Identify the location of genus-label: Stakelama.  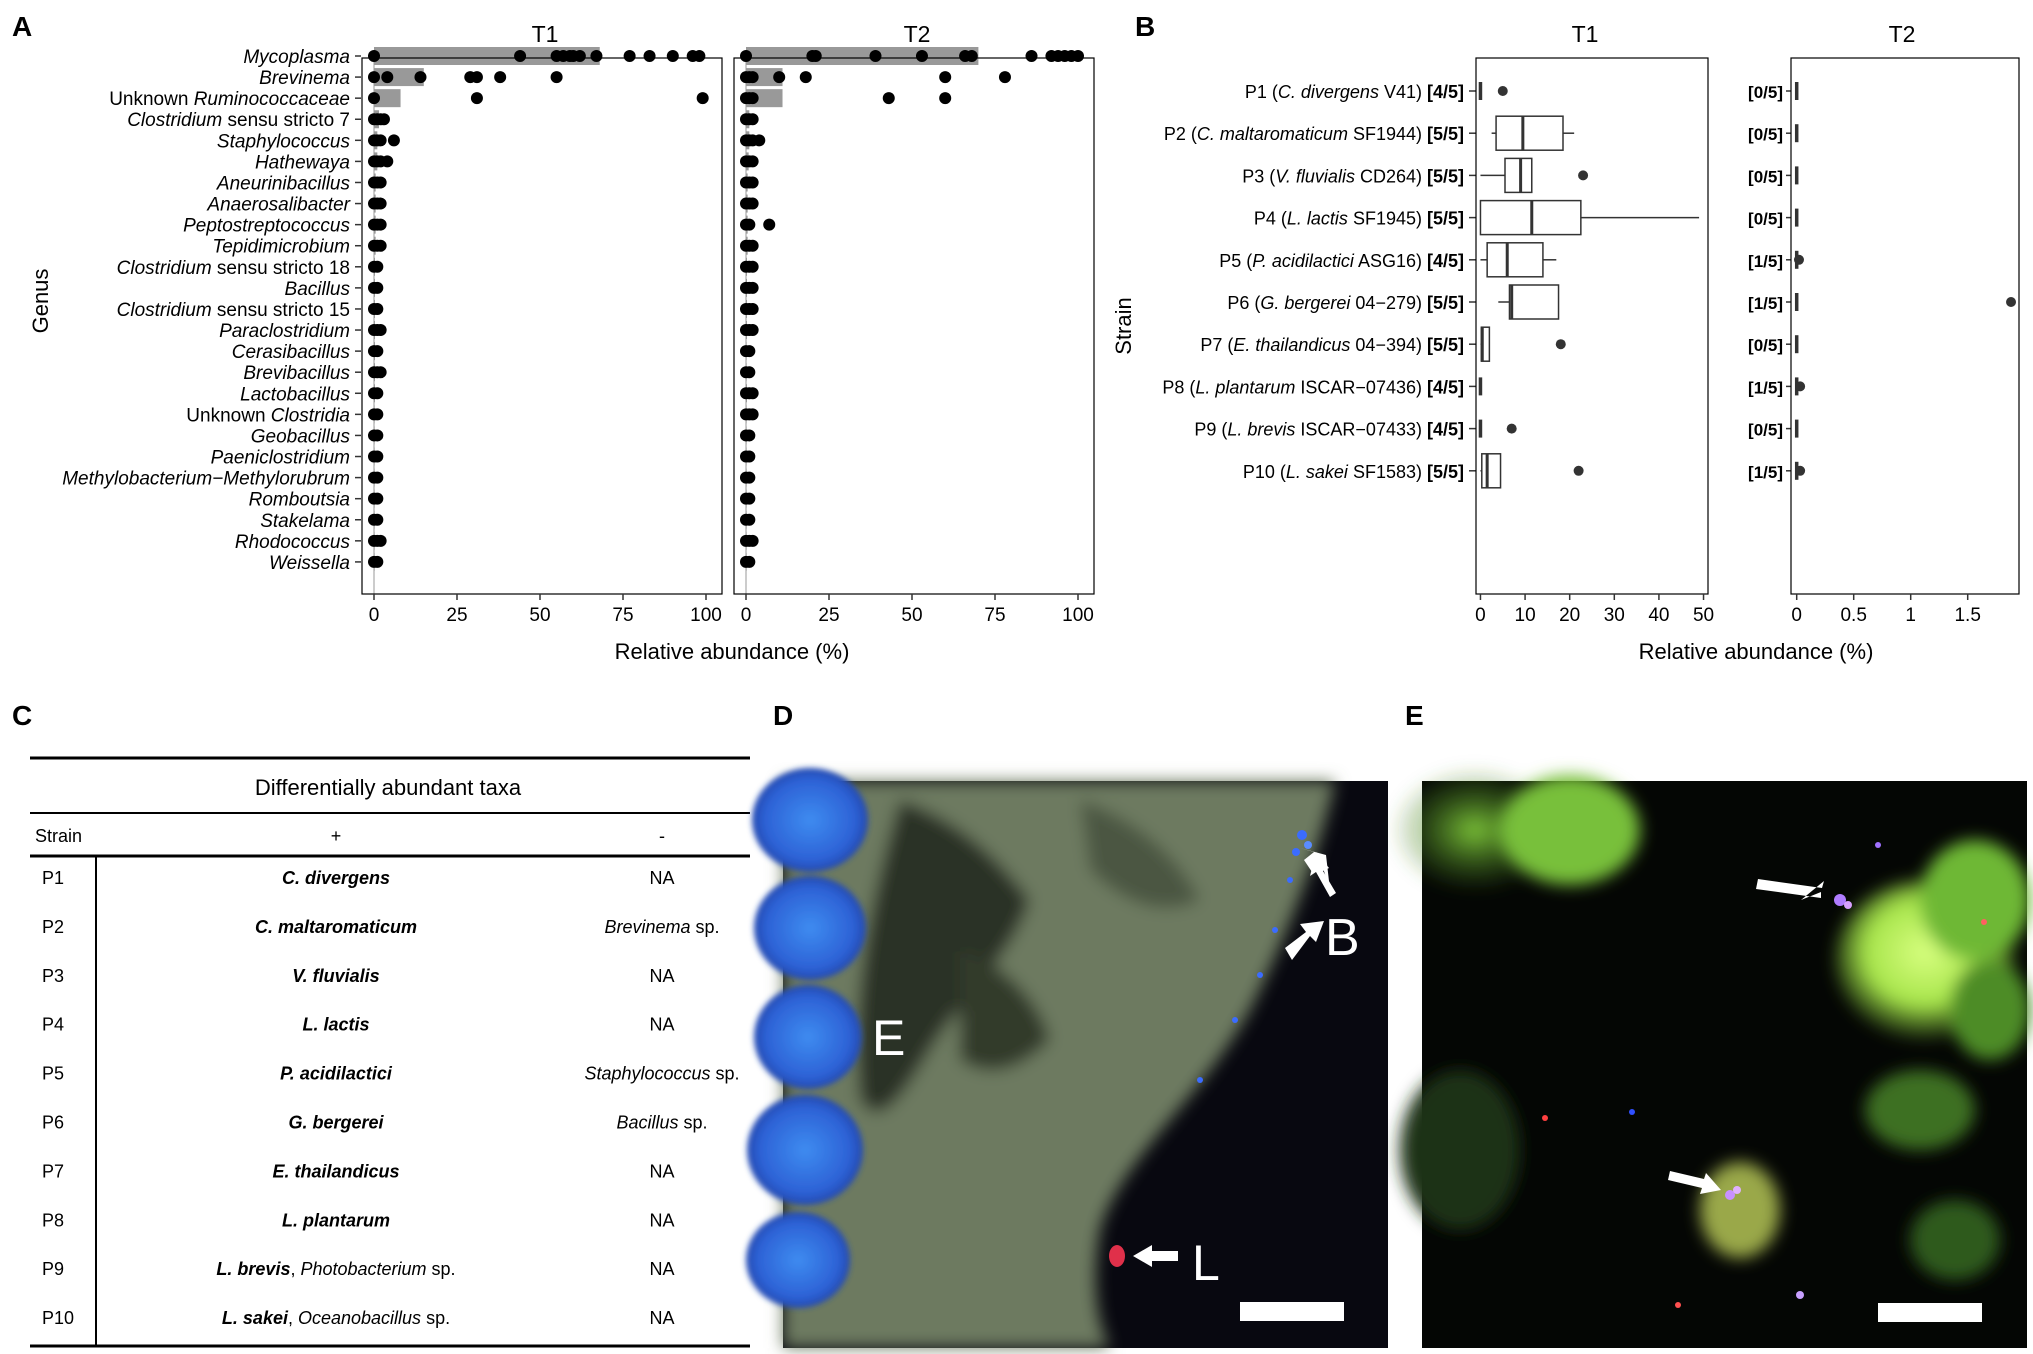
(305, 521).